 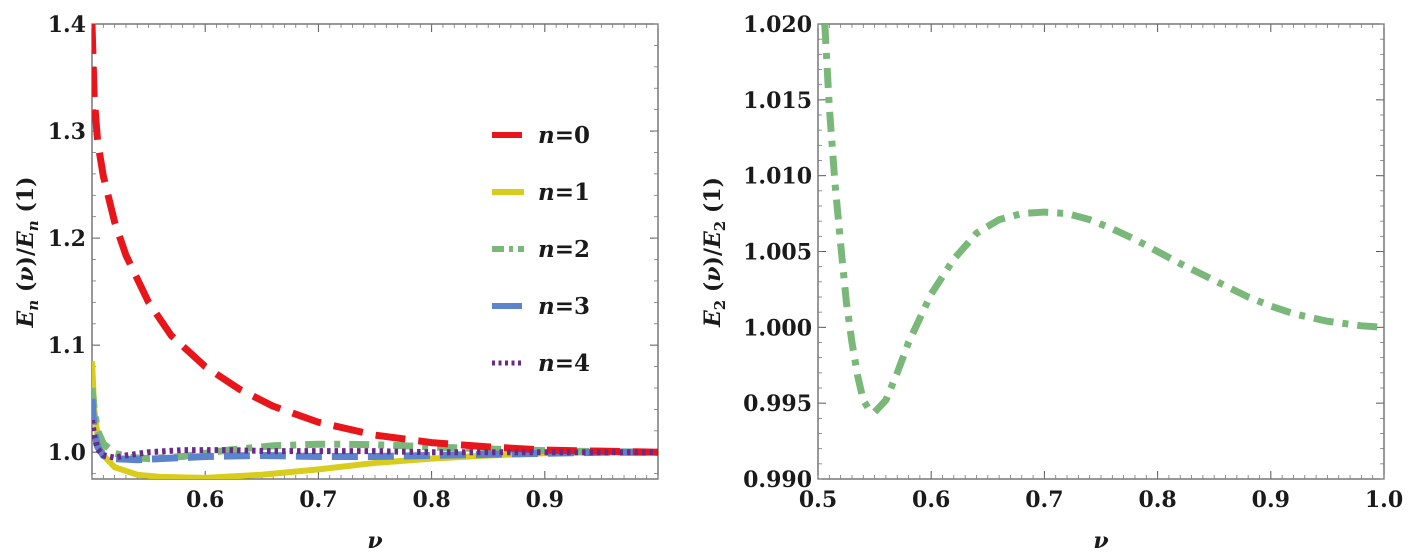 I want to click on left-y-label-sub-n2: n, so click(x=33, y=225).